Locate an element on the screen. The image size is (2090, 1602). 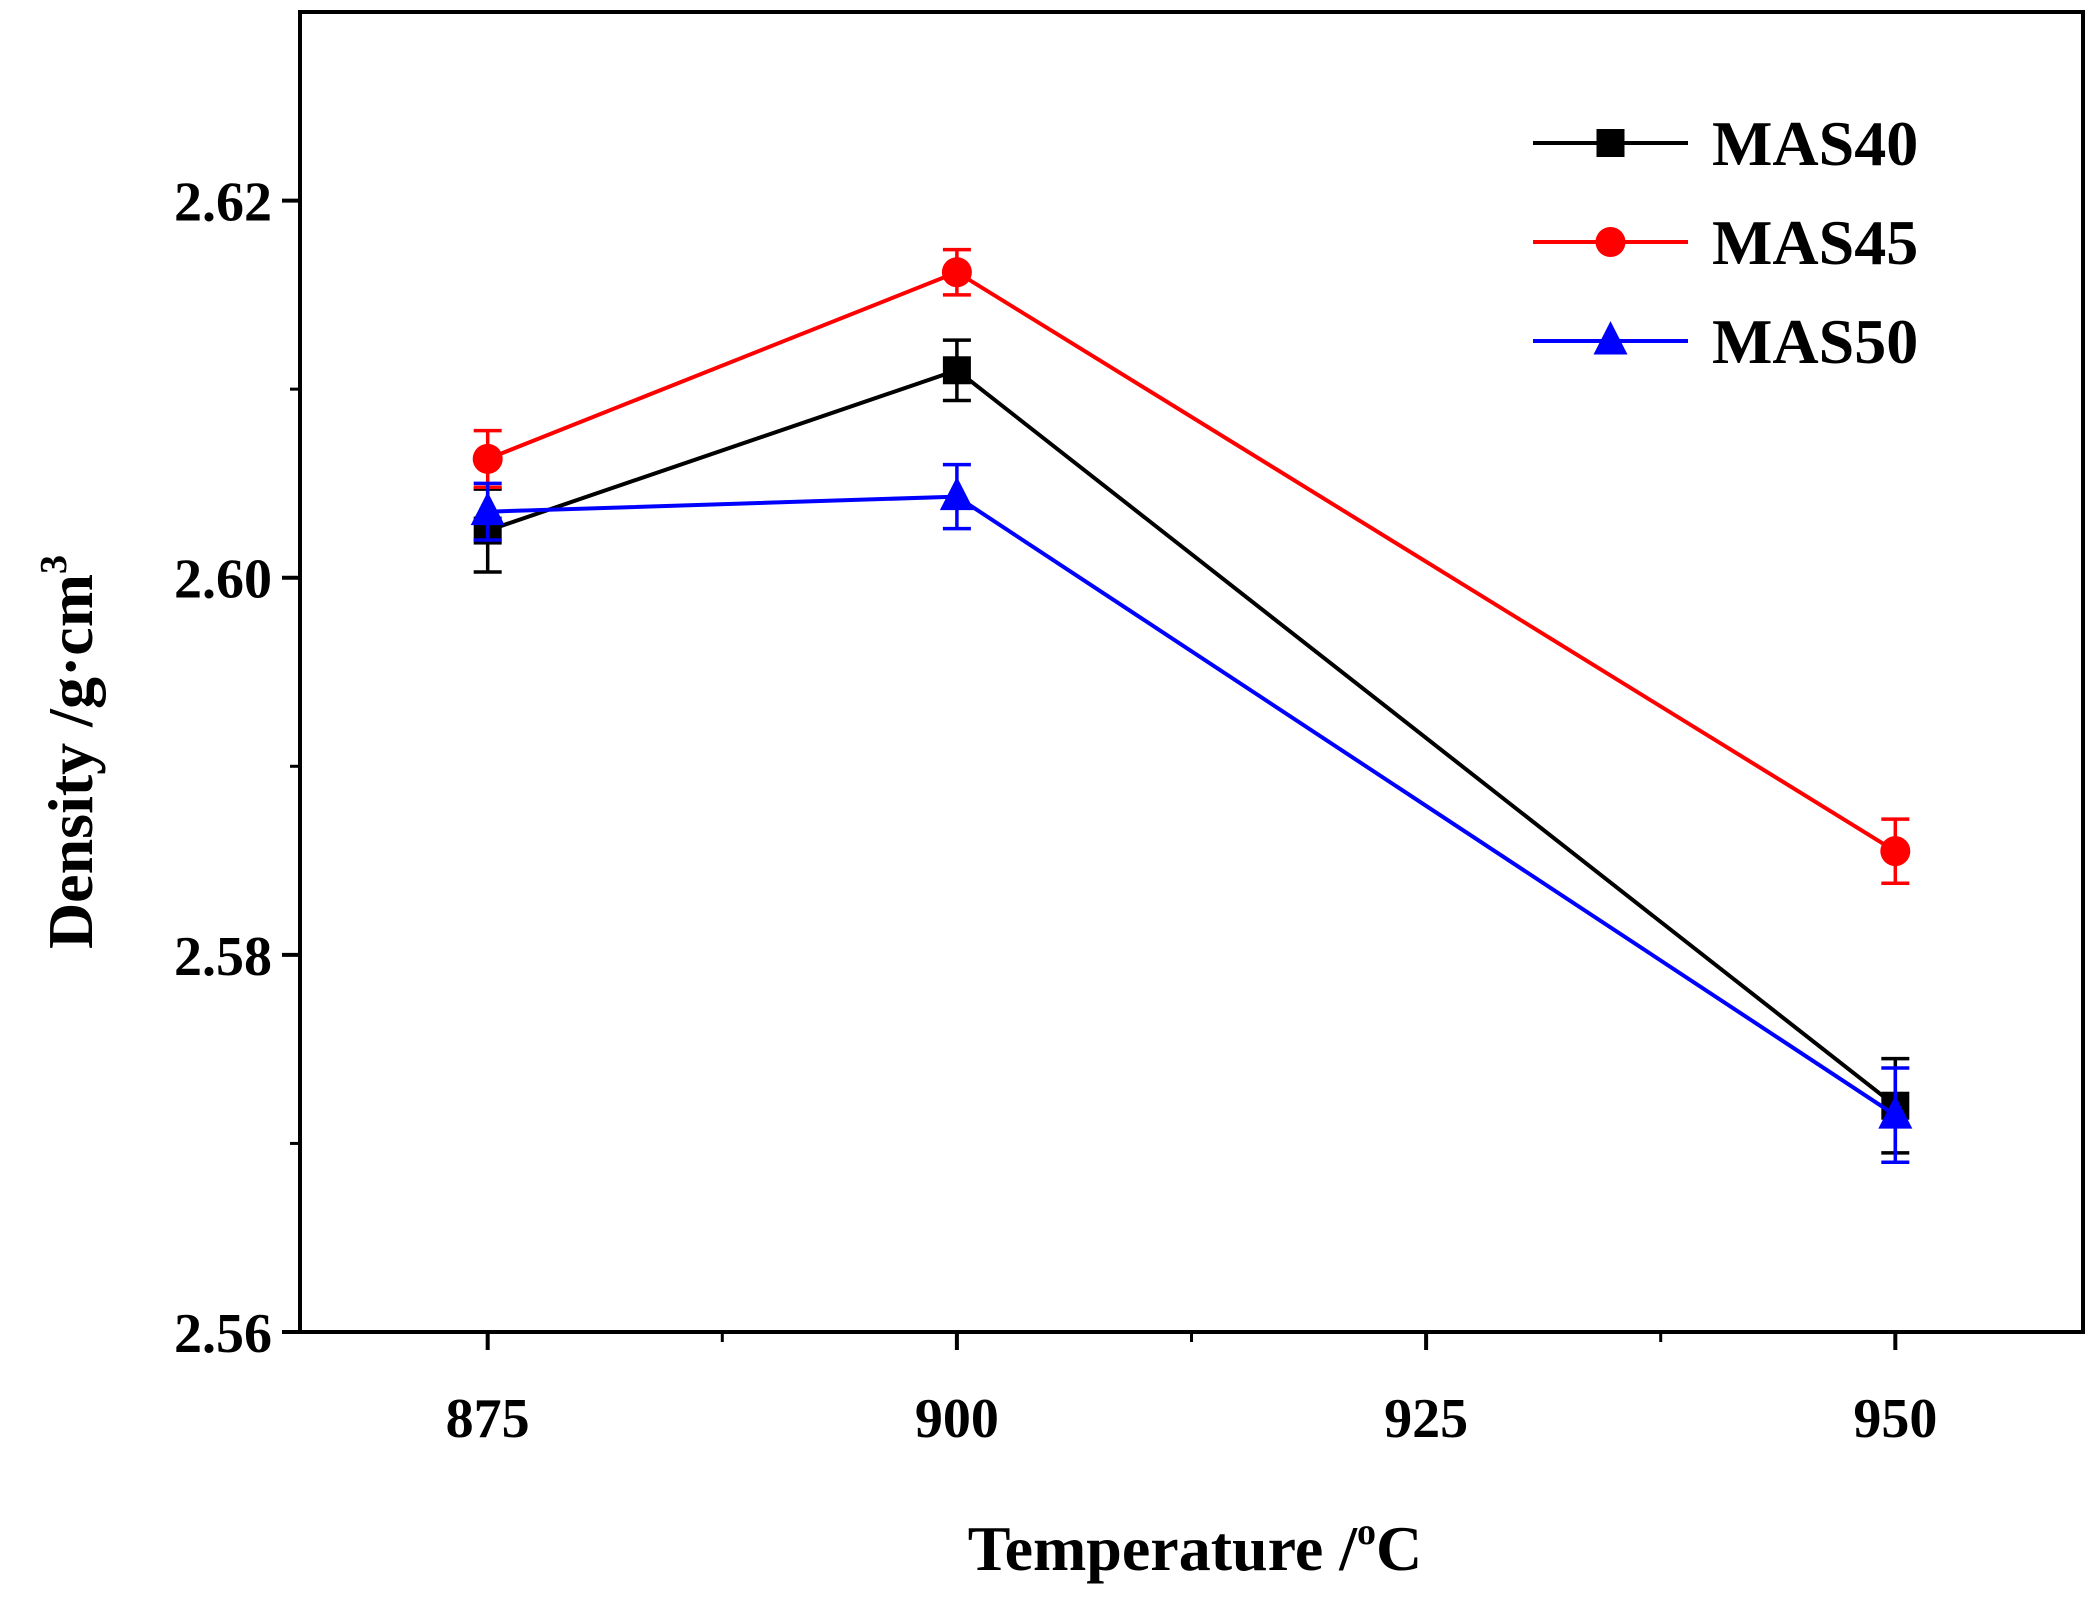
legend-label-MAS40: MAS40 is located at coordinates (1815, 143).